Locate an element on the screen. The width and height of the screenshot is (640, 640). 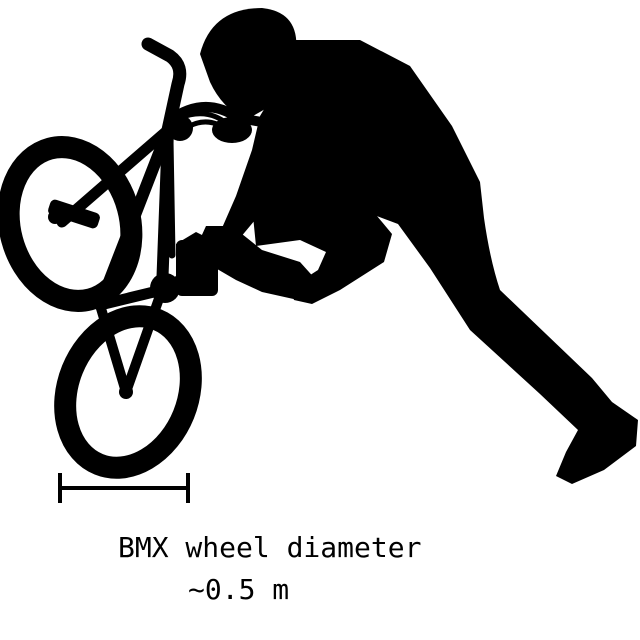
caption-value: ~0.5 m is located at coordinates (239, 589).